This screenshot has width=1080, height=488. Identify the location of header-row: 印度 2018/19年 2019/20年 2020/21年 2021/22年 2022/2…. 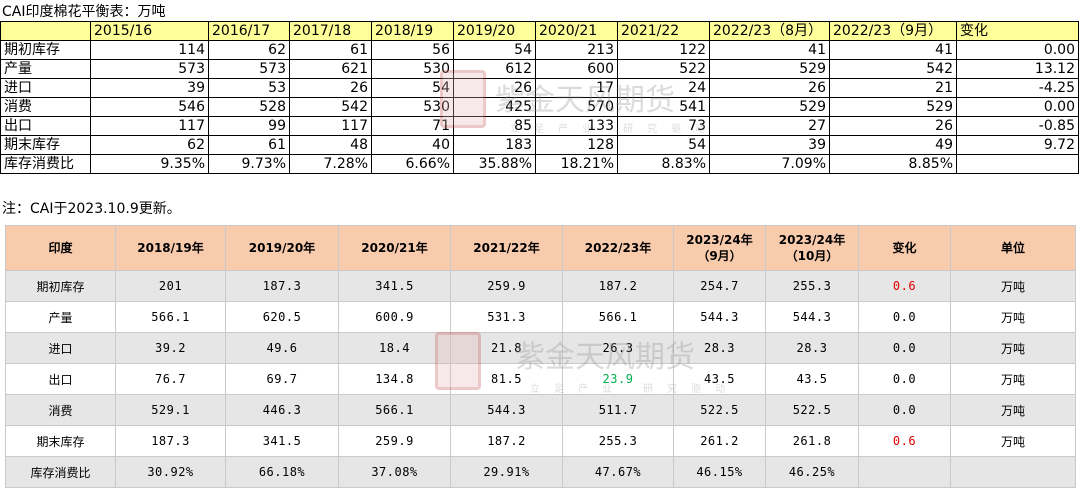
(540, 248).